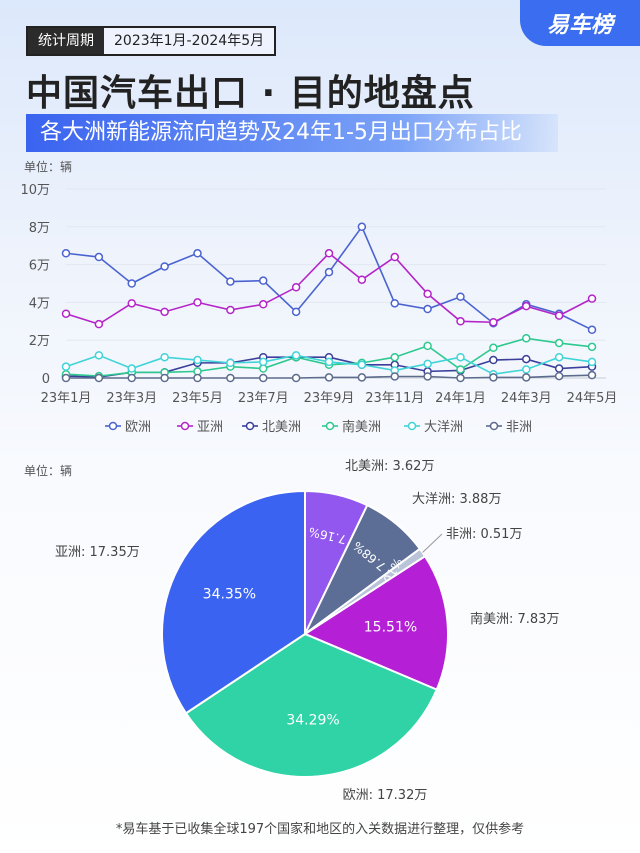 This screenshot has height=853, width=640. I want to click on pie-outer-label: 非洲: 0.51万, so click(484, 534).